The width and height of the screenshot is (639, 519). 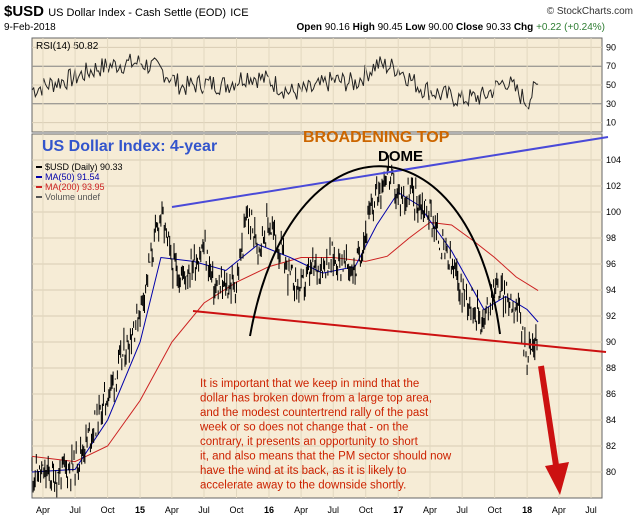 I want to click on rsi-series-line, so click(x=285, y=81).